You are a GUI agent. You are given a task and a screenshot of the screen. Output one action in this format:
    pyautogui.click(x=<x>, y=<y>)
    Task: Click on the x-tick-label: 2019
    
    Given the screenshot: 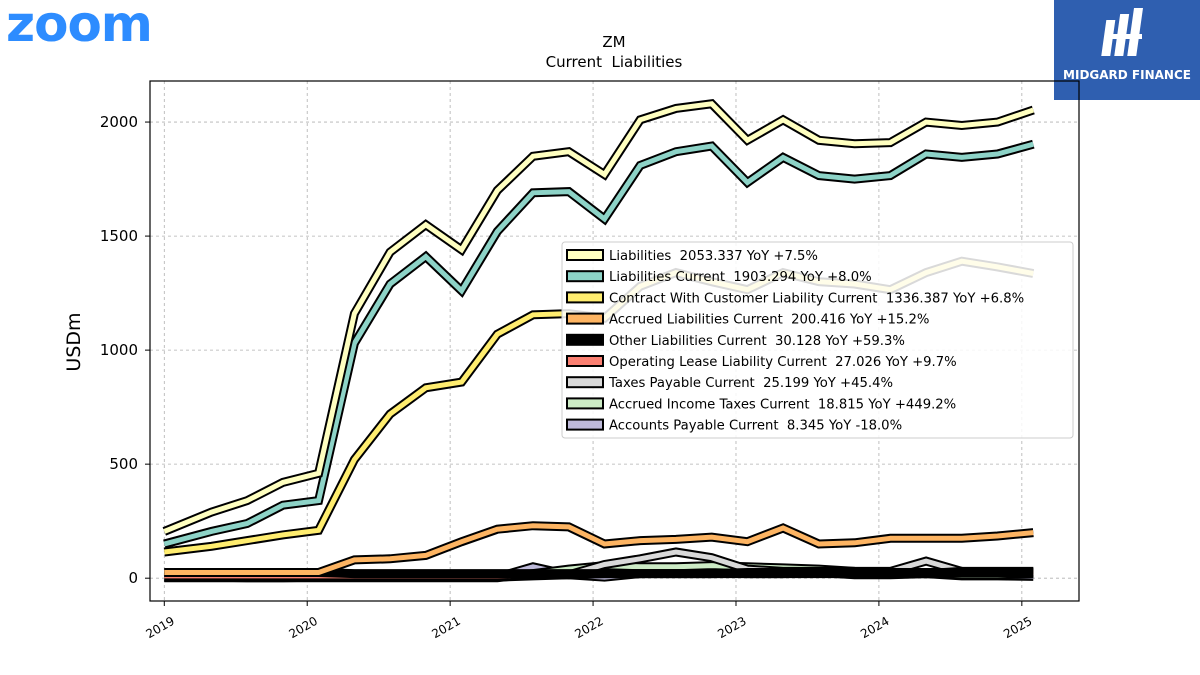 What is the action you would take?
    pyautogui.click(x=160, y=627)
    